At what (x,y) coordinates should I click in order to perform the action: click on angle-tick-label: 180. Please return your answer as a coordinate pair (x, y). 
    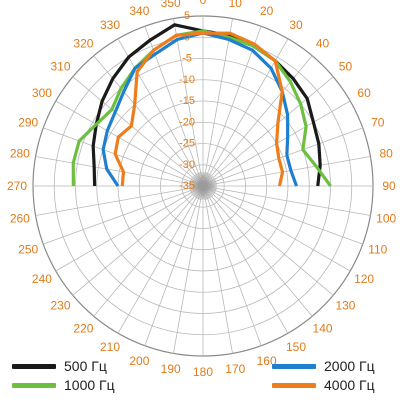
    Looking at the image, I should click on (203, 372).